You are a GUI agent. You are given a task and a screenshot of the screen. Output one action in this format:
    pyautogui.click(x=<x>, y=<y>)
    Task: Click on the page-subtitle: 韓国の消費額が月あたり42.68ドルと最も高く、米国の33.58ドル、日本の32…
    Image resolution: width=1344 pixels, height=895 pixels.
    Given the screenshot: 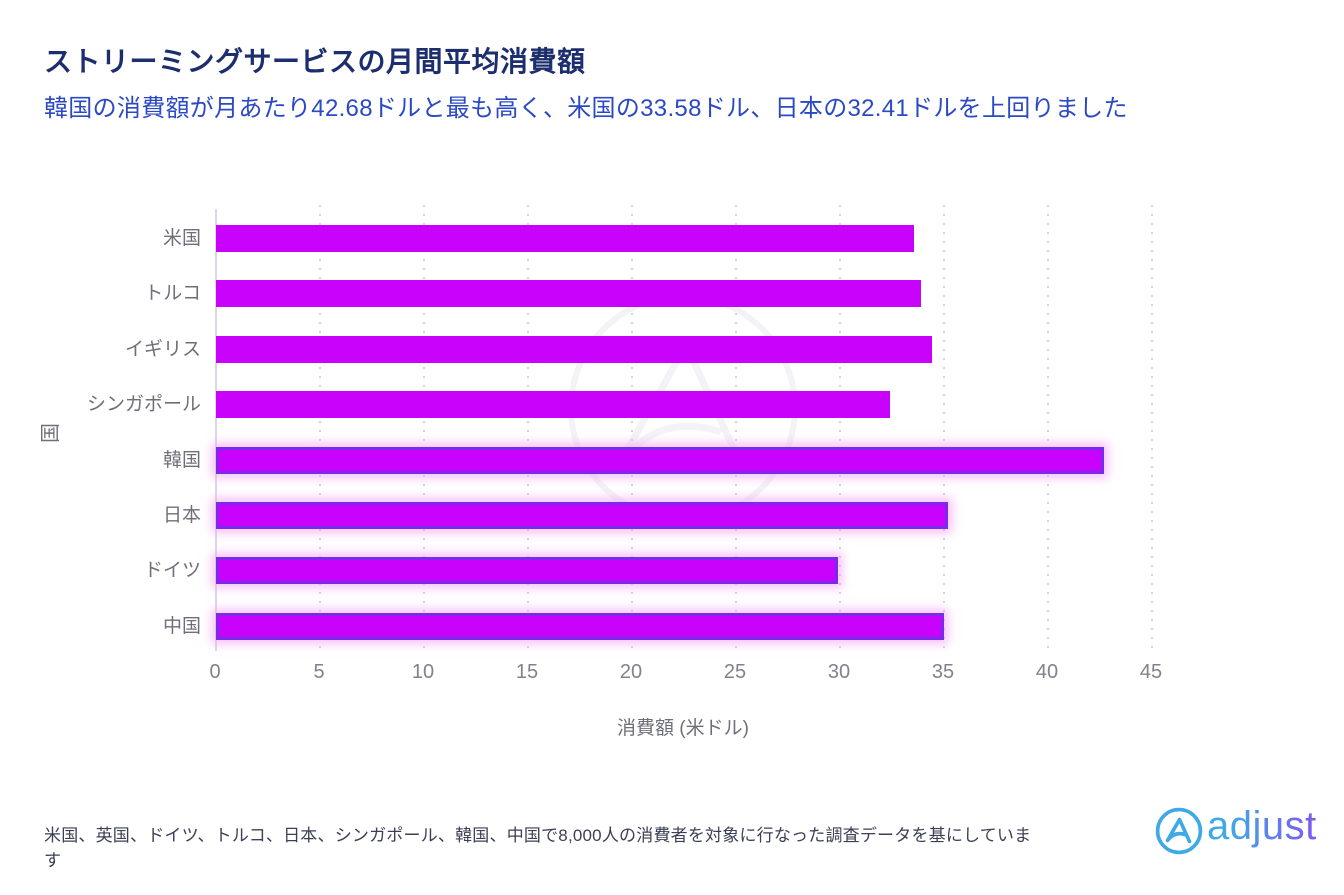 What is the action you would take?
    pyautogui.click(x=586, y=108)
    